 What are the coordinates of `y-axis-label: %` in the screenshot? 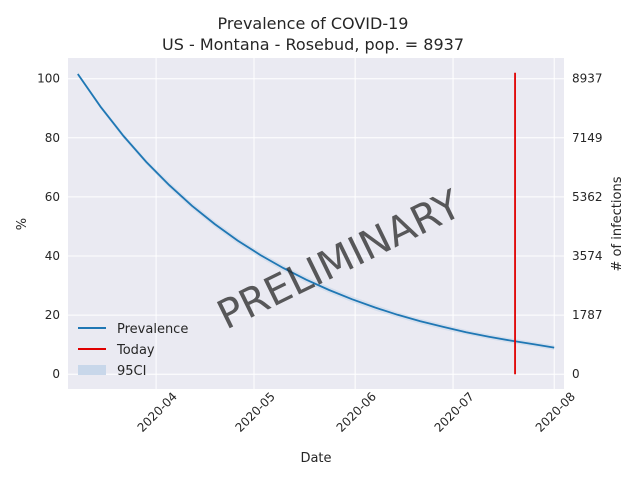 It's located at (22, 224).